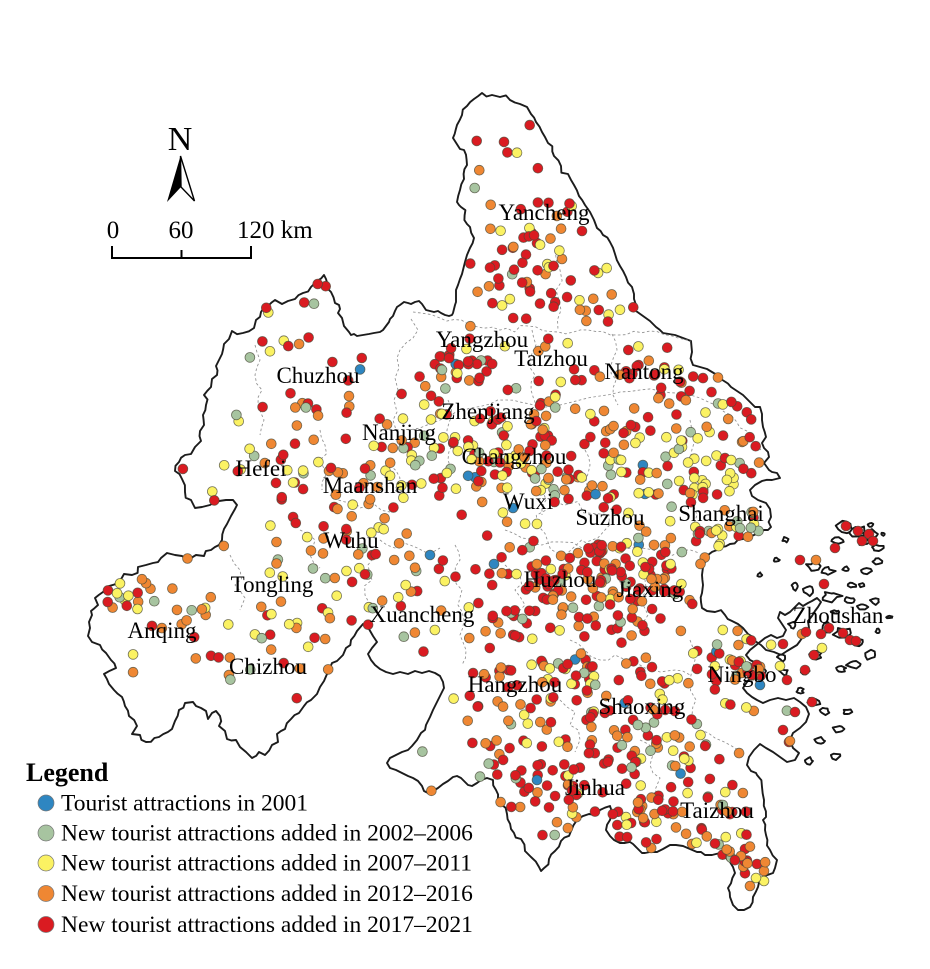 This screenshot has width=930, height=969. I want to click on svg-text: Changzhou, so click(514, 456).